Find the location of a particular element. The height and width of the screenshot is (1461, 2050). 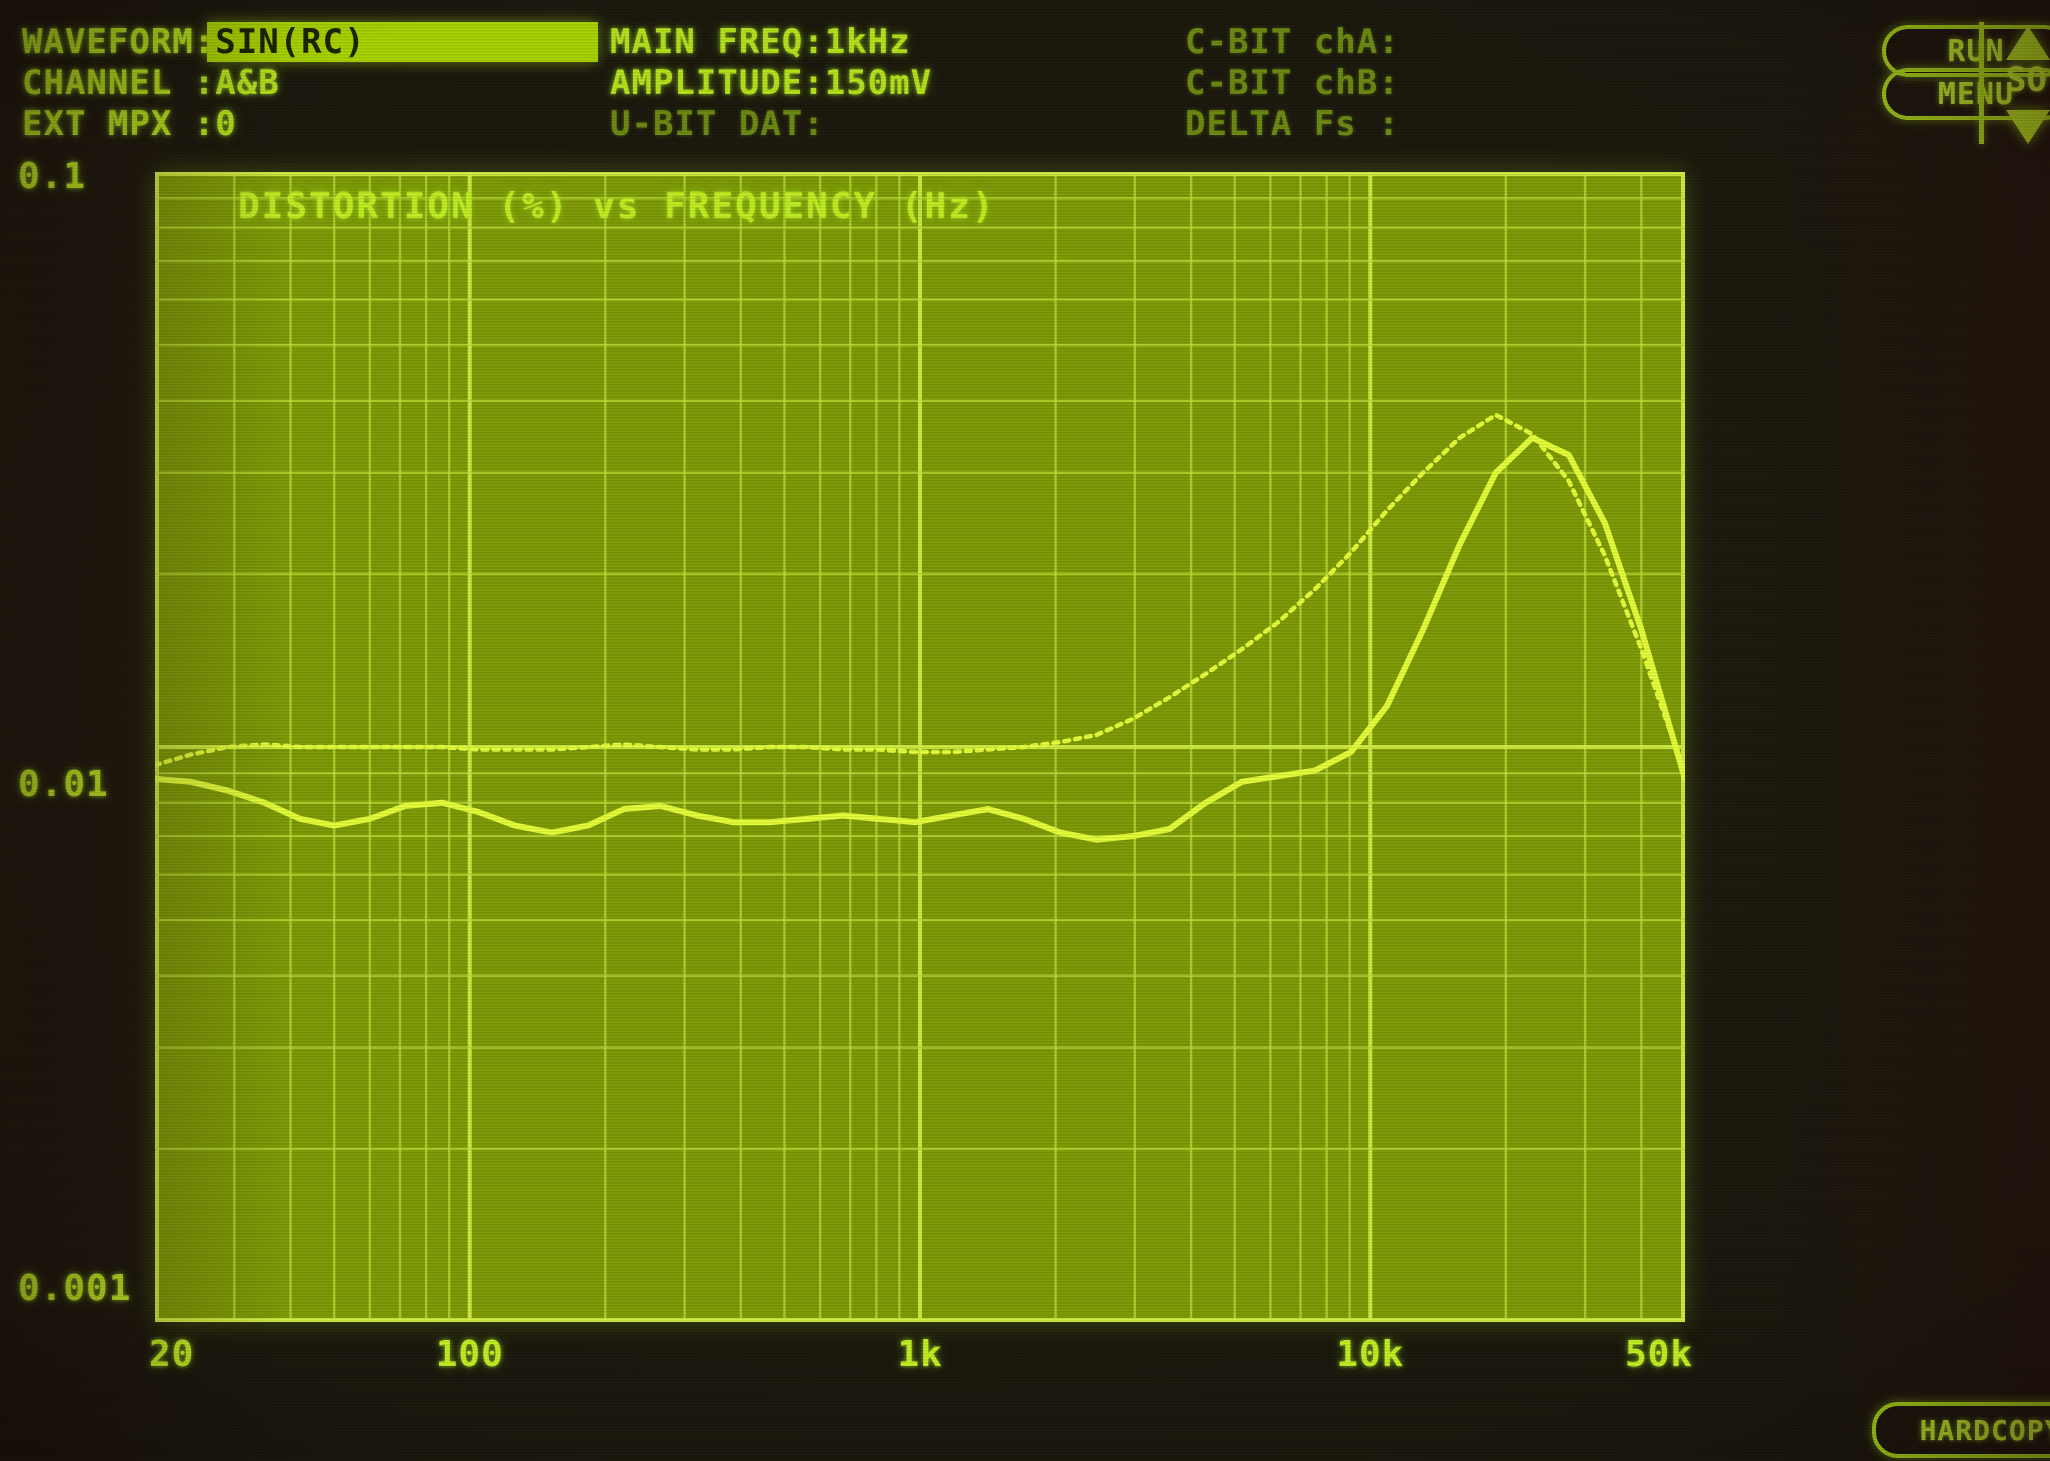

x-axis-tick: 50k is located at coordinates (1659, 1354).